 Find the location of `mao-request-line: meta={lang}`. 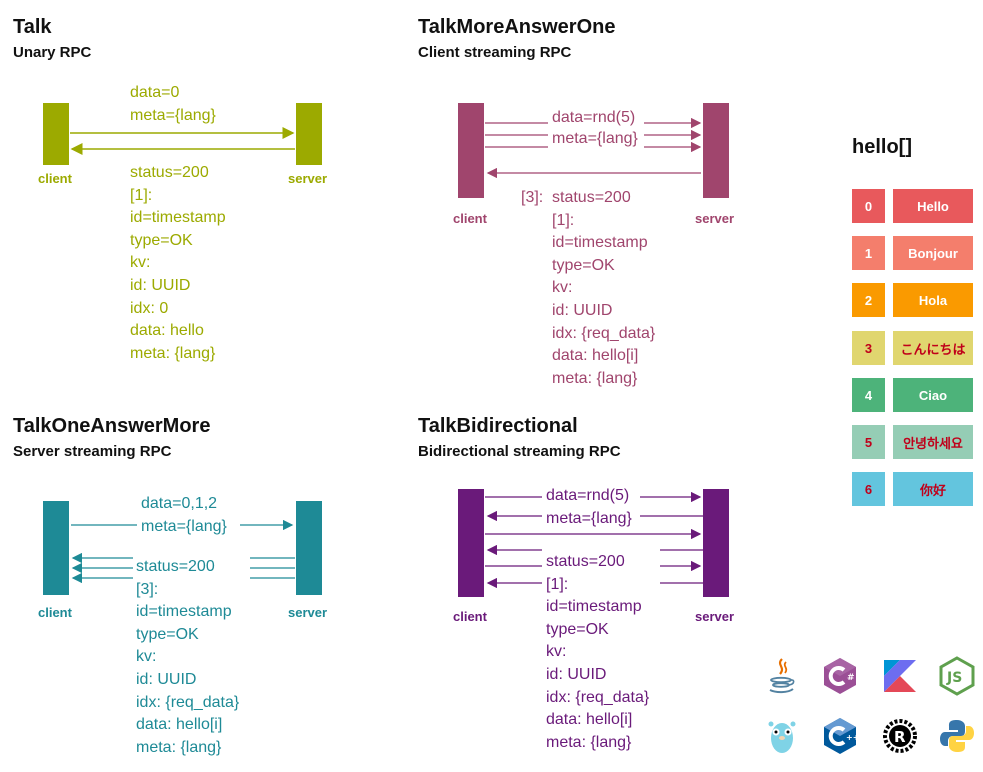

mao-request-line: meta={lang} is located at coordinates (595, 138).